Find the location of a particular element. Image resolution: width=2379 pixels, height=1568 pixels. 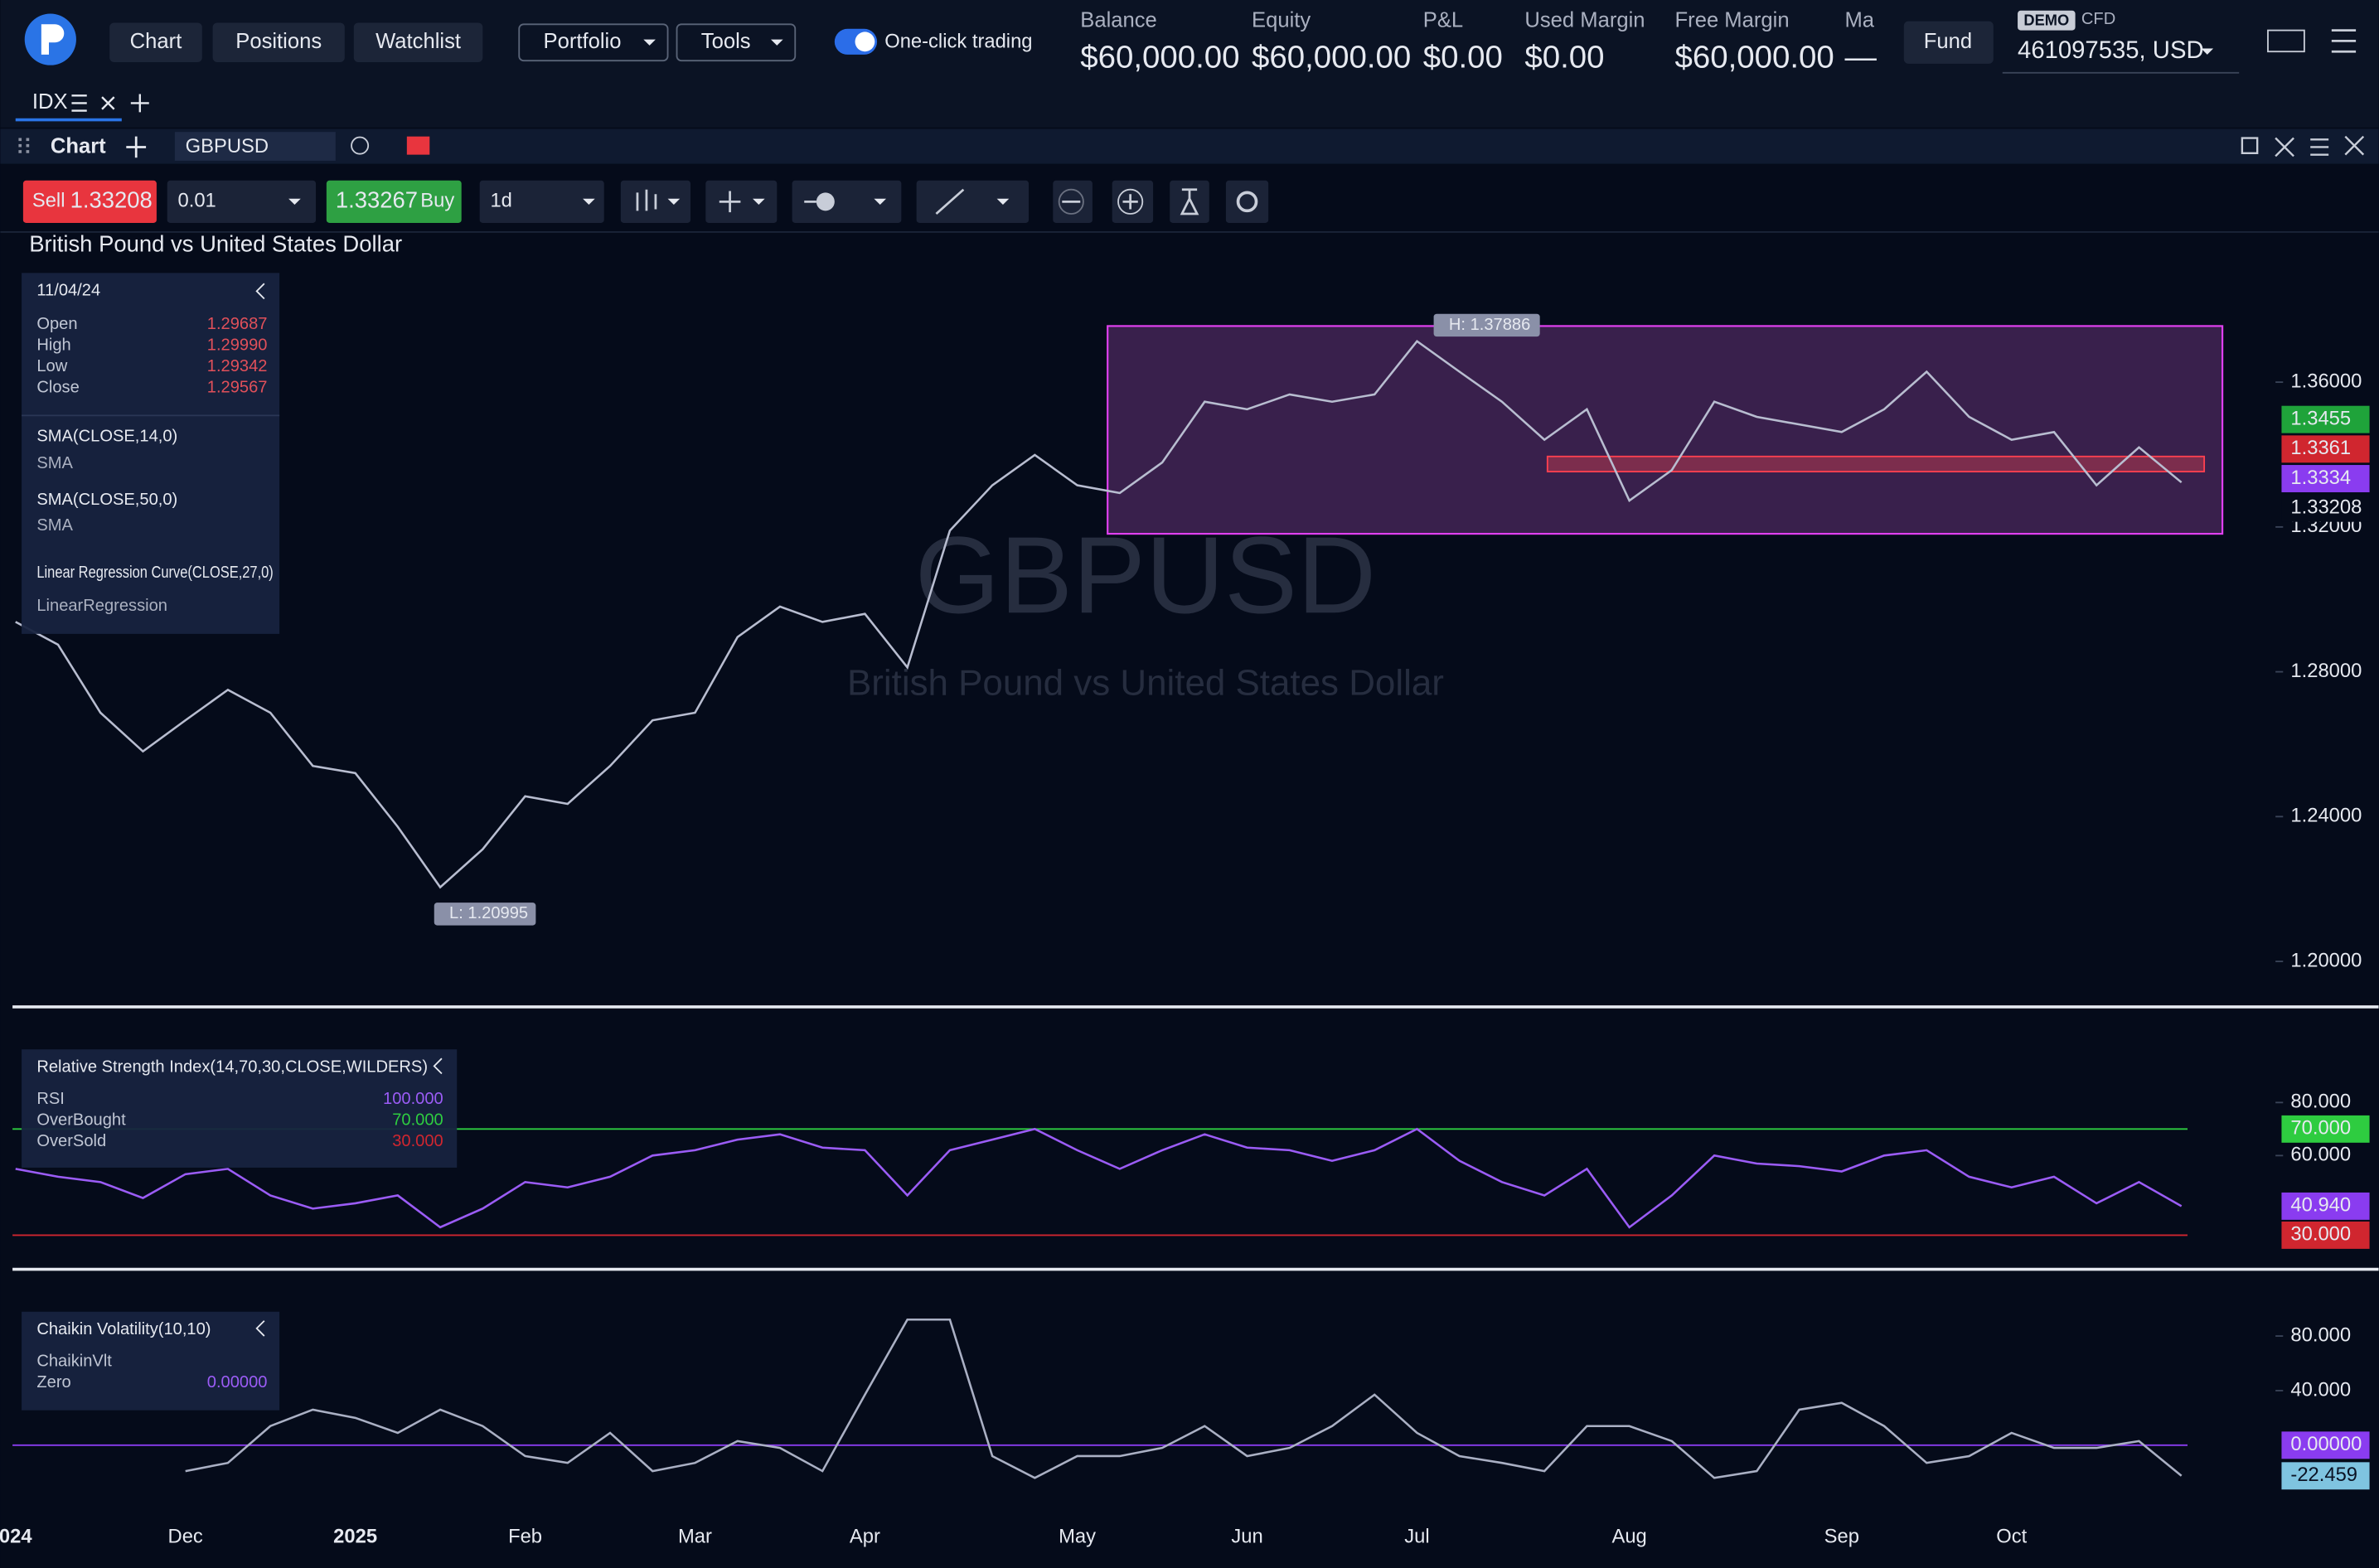

tool-buttons is located at coordinates (944, 201).